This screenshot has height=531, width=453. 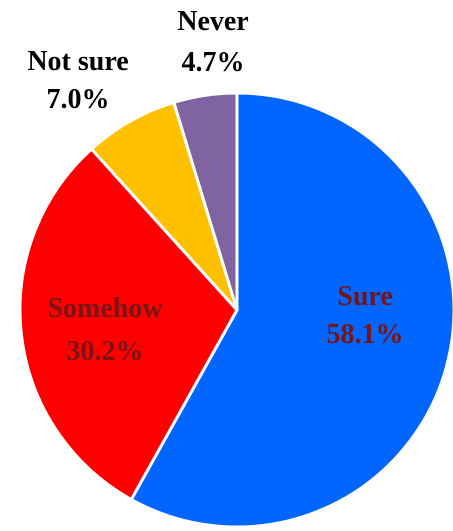 I want to click on pie-label-somehow: Somehow, so click(x=105, y=308).